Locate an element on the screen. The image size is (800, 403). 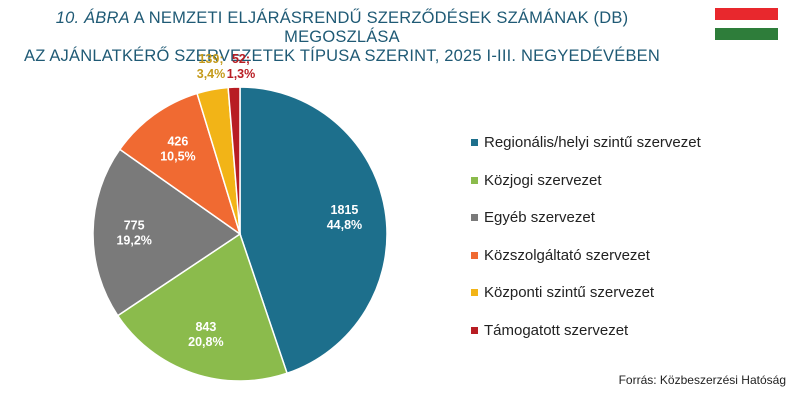
pie-slice-tamogatott is located at coordinates (234, 160).